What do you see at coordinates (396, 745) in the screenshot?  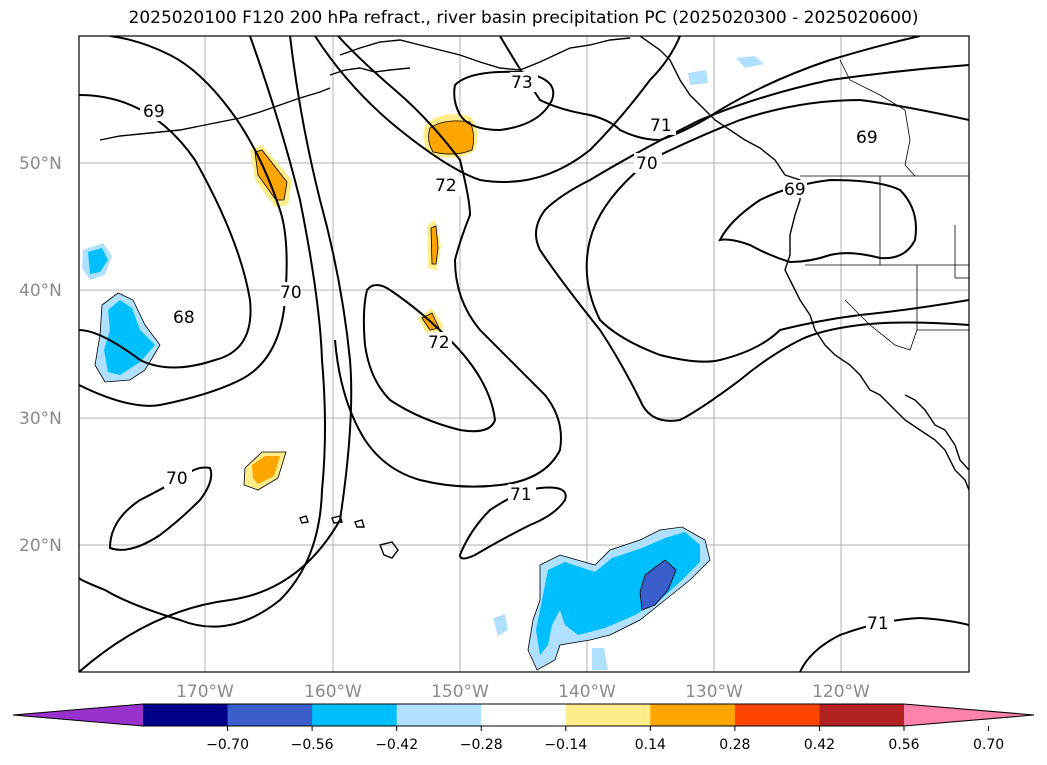 I see `colorbar-tick-label: −0.42` at bounding box center [396, 745].